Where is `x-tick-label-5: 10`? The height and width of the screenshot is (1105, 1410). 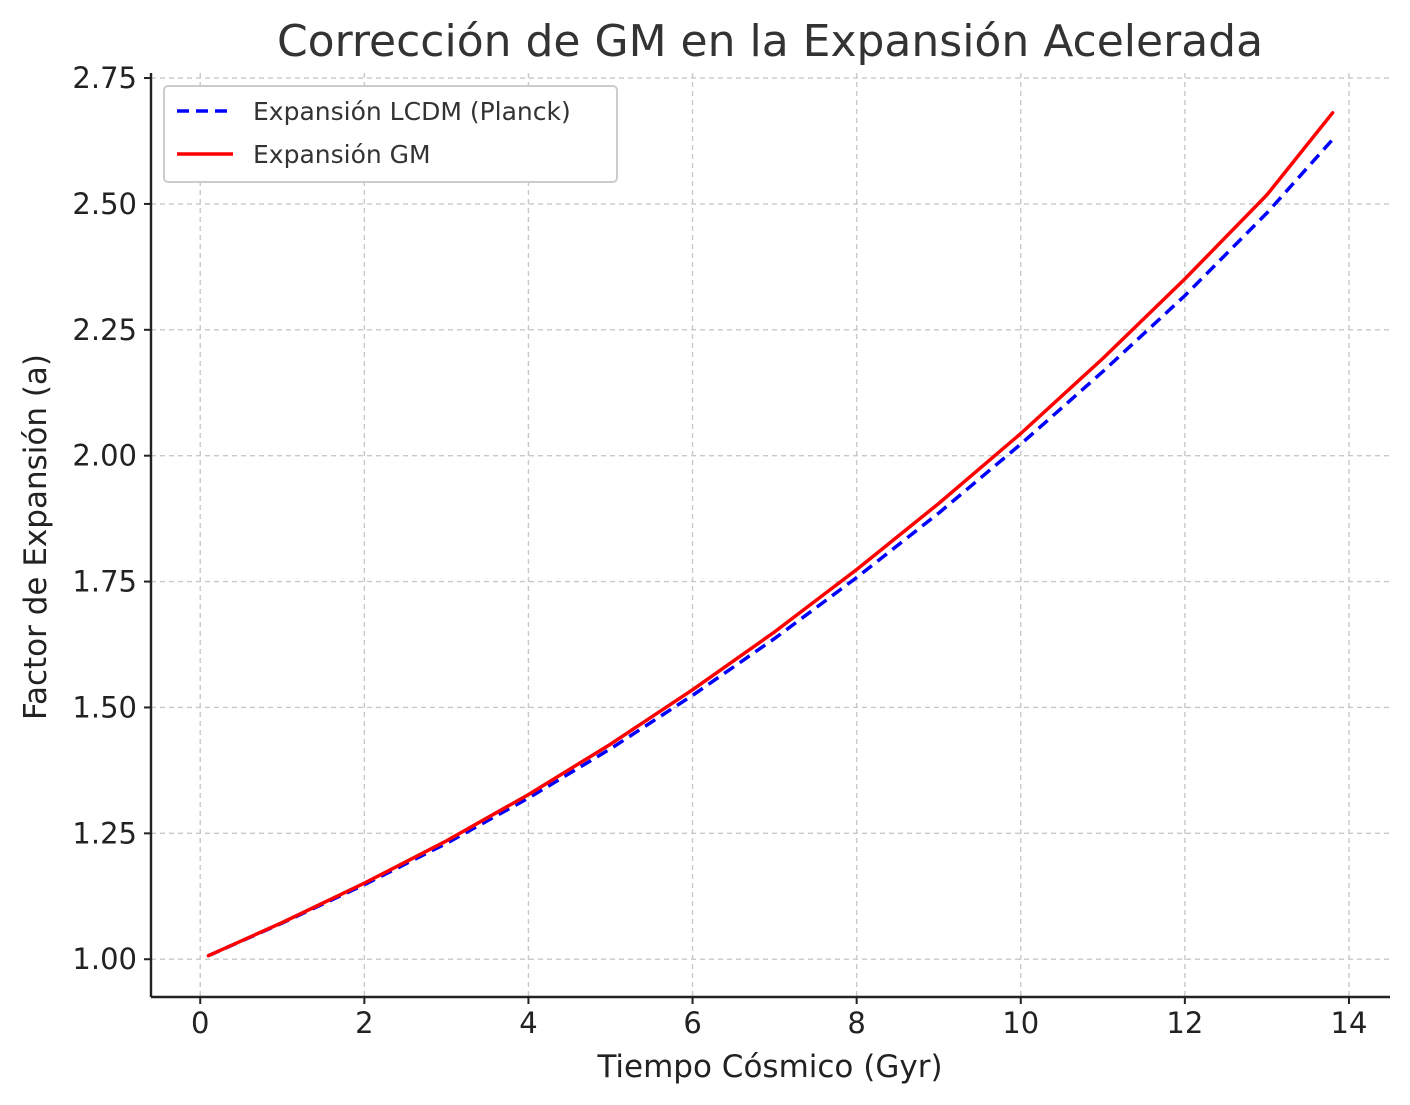 x-tick-label-5: 10 is located at coordinates (1020, 1023).